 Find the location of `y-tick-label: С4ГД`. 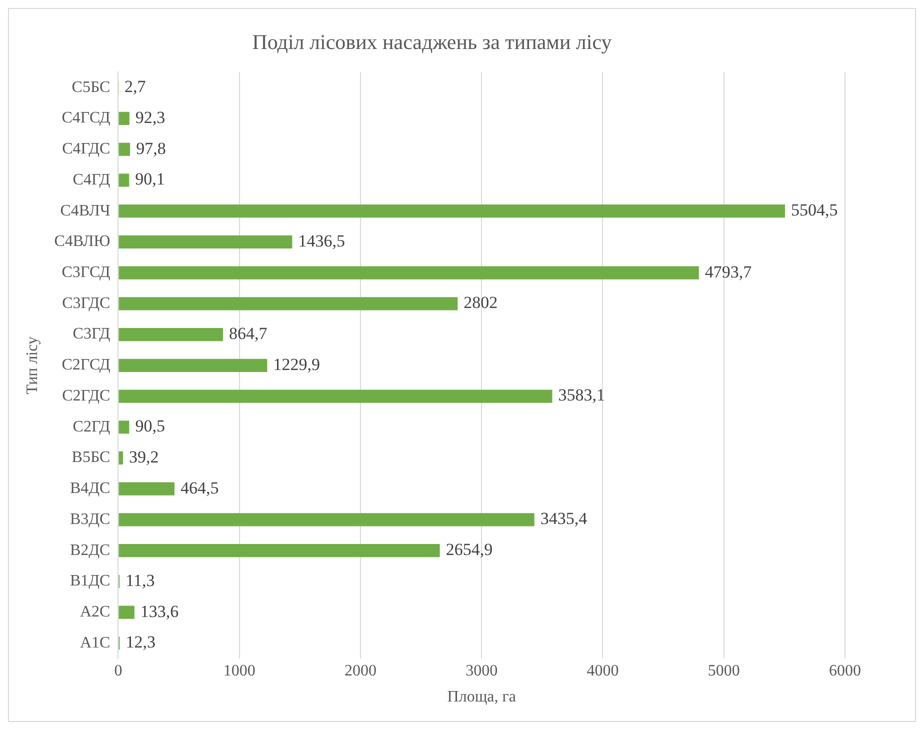

y-tick-label: С4ГД is located at coordinates (91, 179).